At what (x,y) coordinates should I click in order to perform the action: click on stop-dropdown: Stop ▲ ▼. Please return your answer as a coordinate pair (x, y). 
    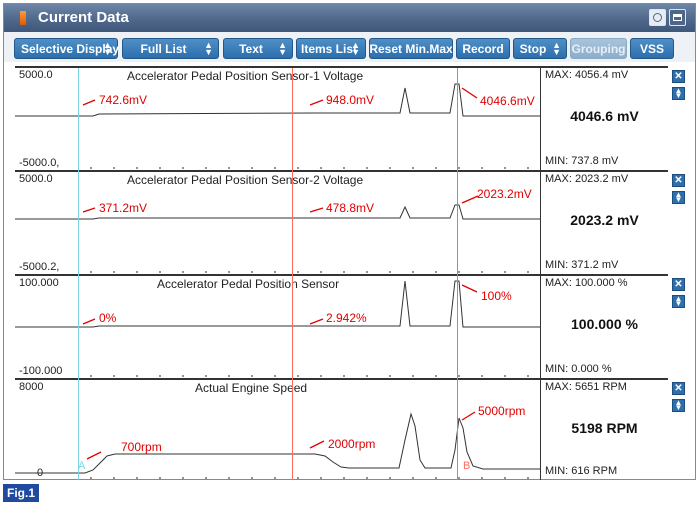
    Looking at the image, I should click on (540, 48).